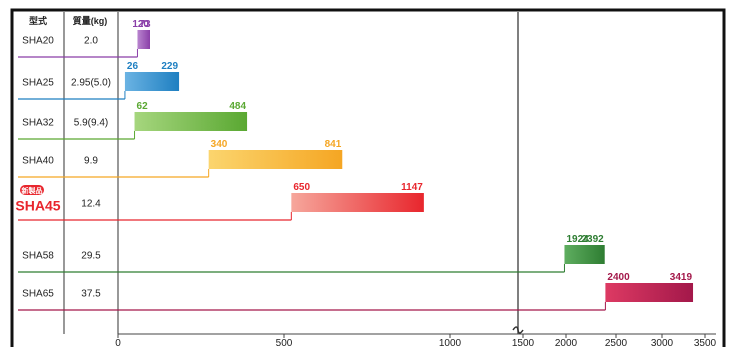  Describe the element at coordinates (681, 277) in the screenshot. I see `max-value-label: 3419` at that location.